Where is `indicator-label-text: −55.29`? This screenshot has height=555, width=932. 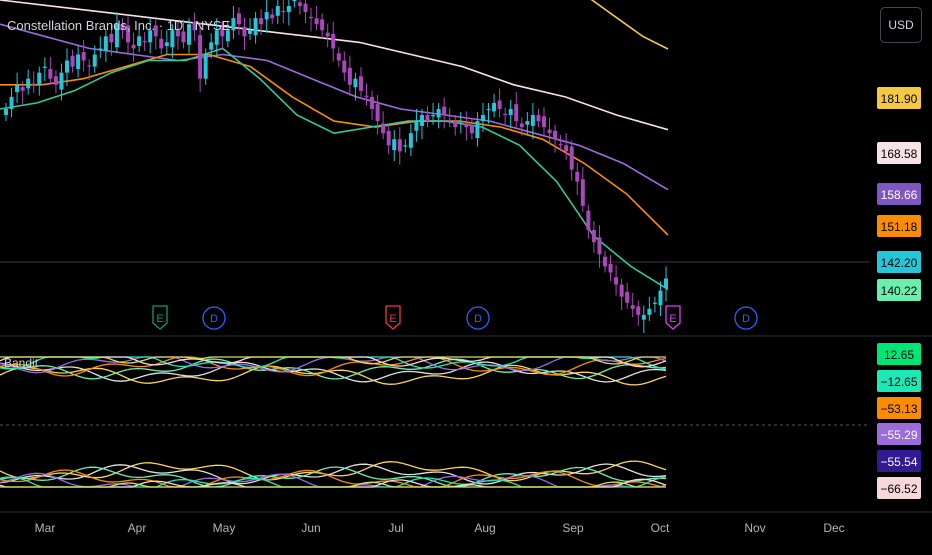 indicator-label-text: −55.29 is located at coordinates (898, 435).